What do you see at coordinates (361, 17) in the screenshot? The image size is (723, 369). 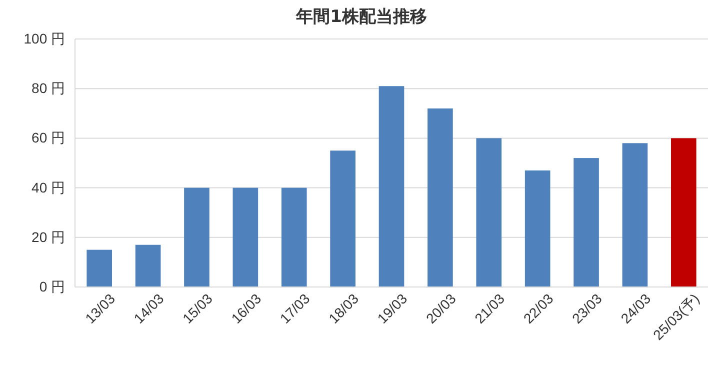 I see `chart-title: 年間1株配当推移` at bounding box center [361, 17].